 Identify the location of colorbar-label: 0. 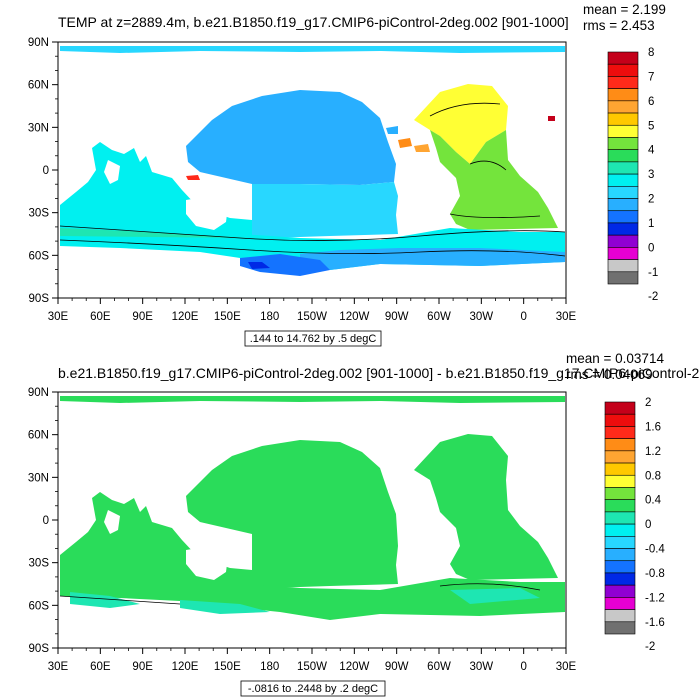
(651, 248).